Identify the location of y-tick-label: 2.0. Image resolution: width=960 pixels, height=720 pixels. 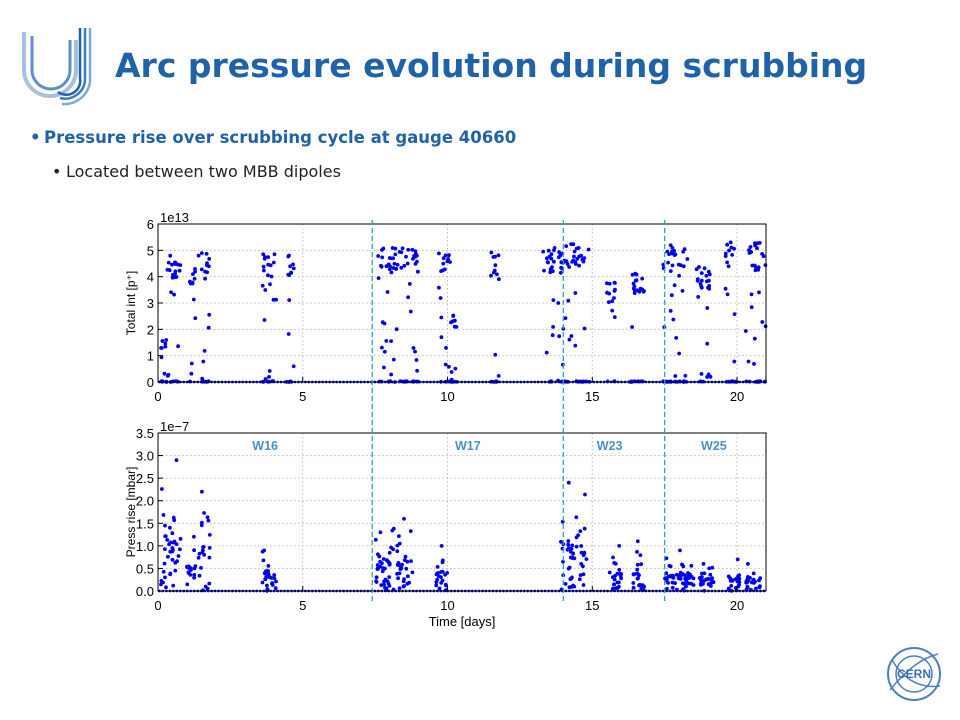
(145, 501).